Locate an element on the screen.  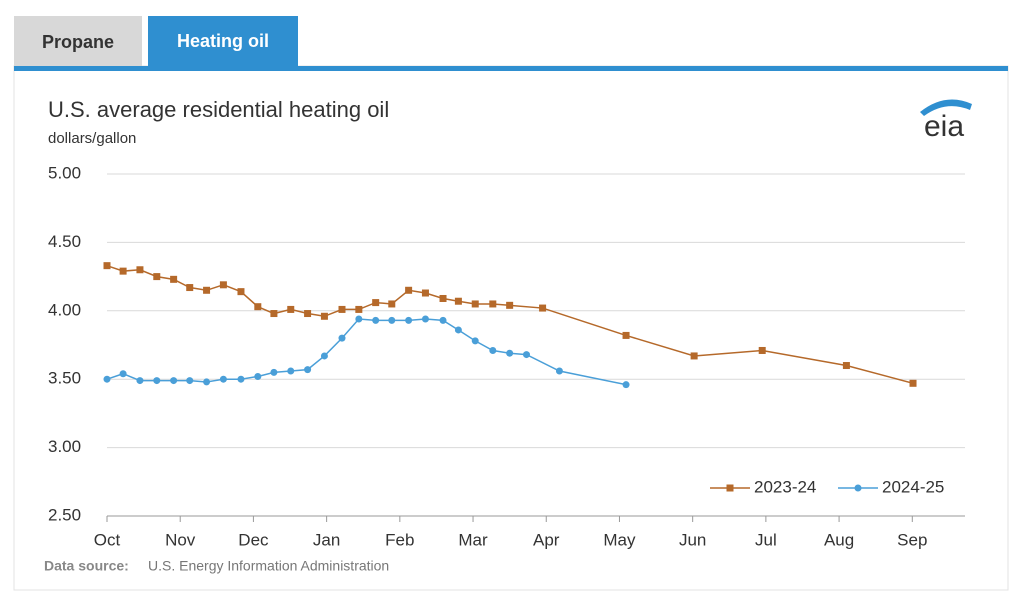
x-tick-label: Jun is located at coordinates (692, 539).